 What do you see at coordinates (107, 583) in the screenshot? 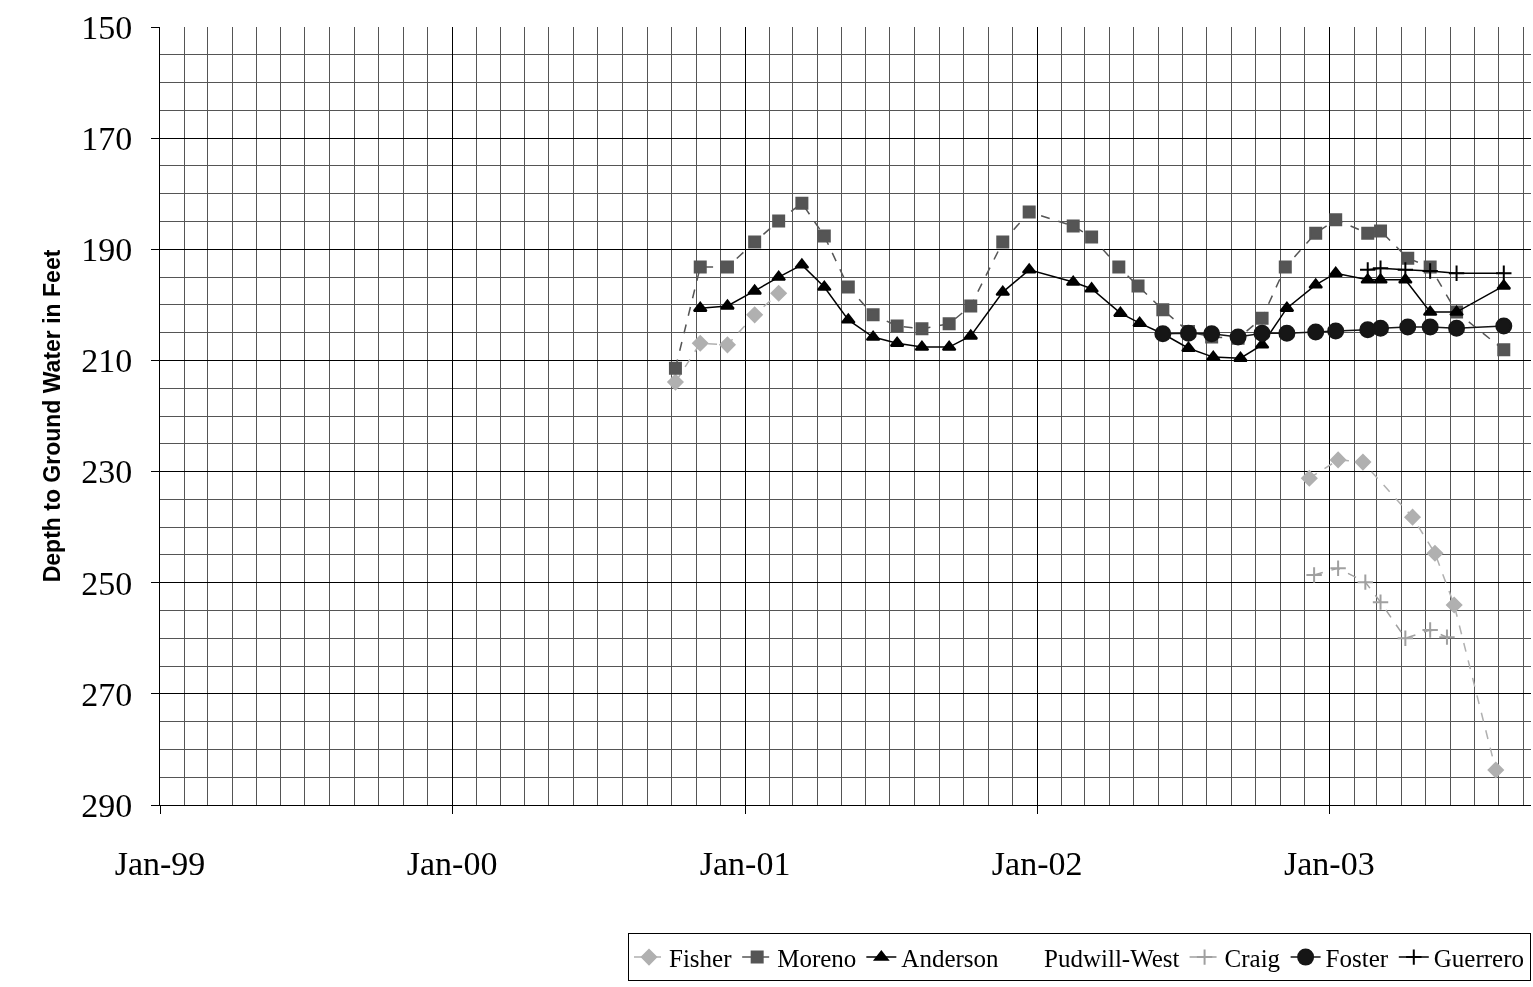
I see `y-tick-label: 250` at bounding box center [107, 583].